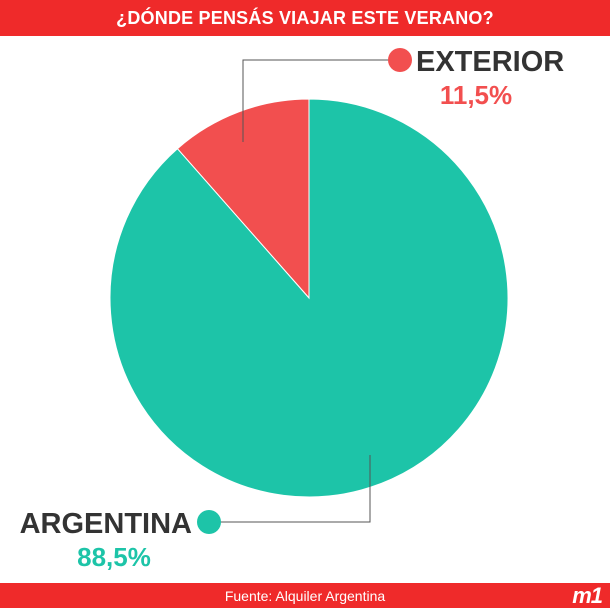 This screenshot has height=608, width=610. I want to click on leader-line-argentina, so click(288, 489).